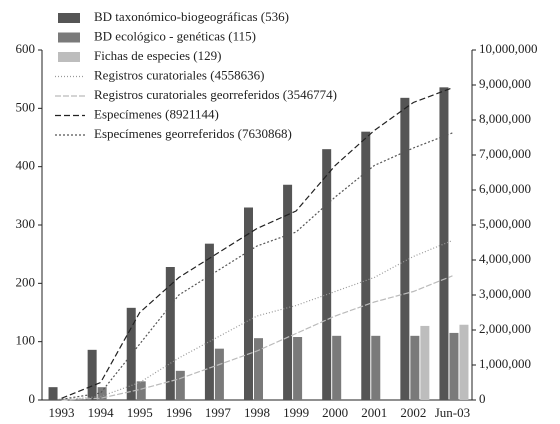 The height and width of the screenshot is (424, 560). I want to click on y-tick-label: 600, so click(26, 48).